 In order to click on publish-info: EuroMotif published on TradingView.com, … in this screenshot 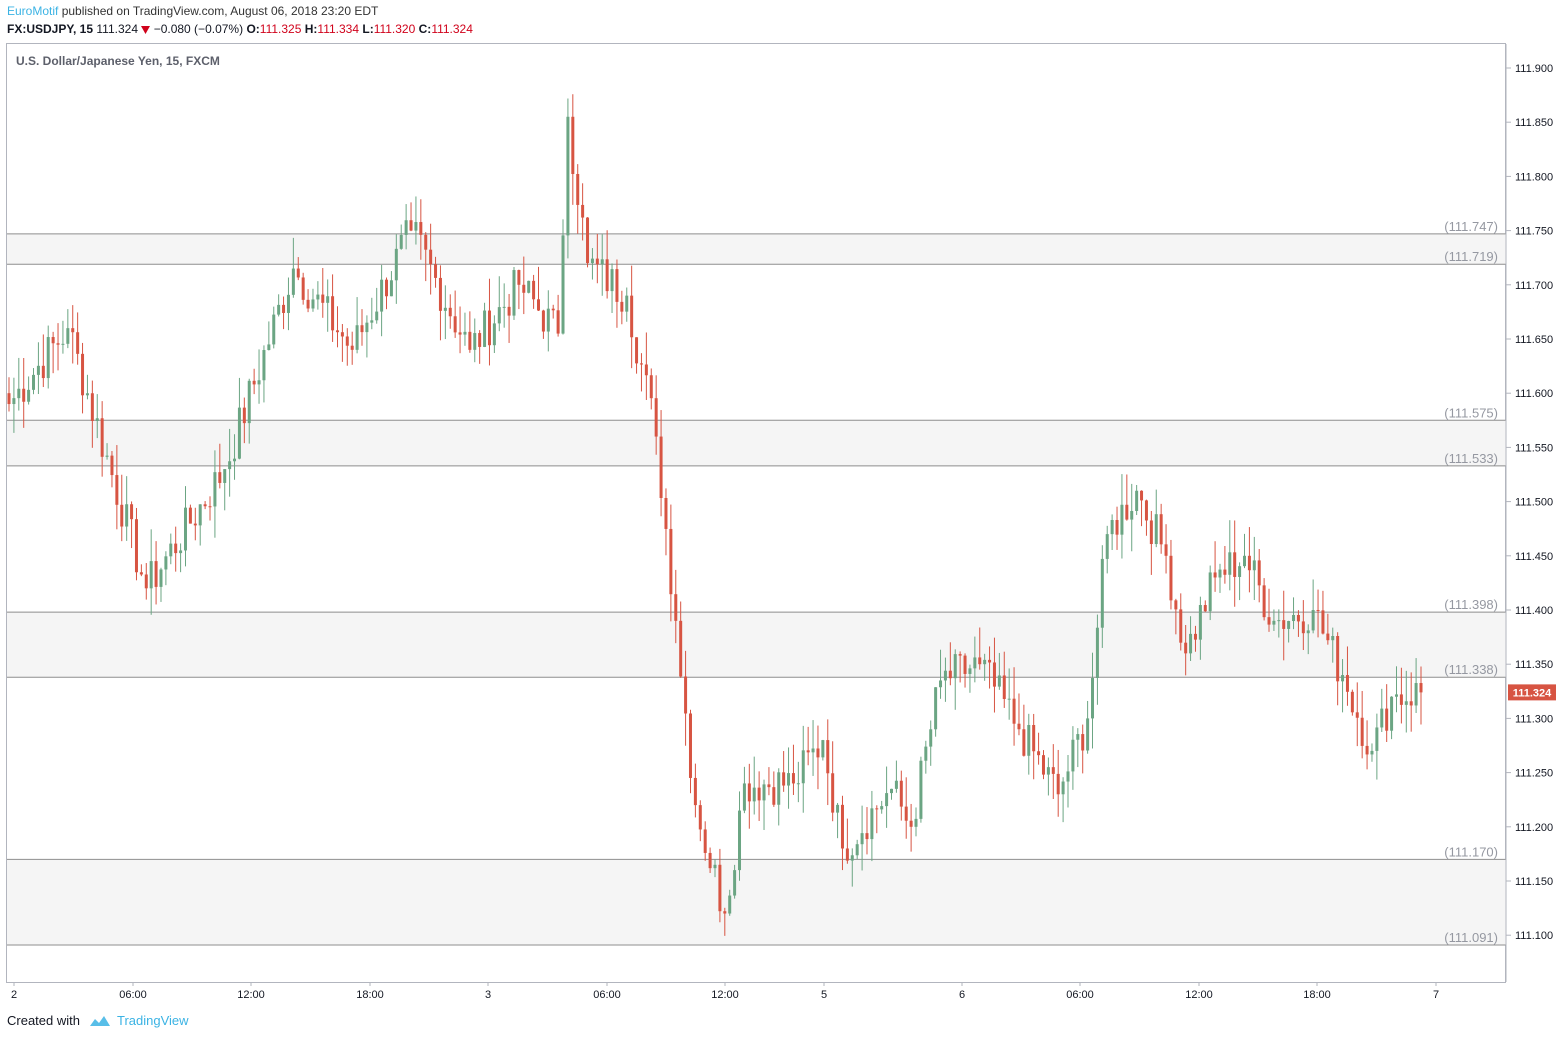, I will do `click(192, 11)`.